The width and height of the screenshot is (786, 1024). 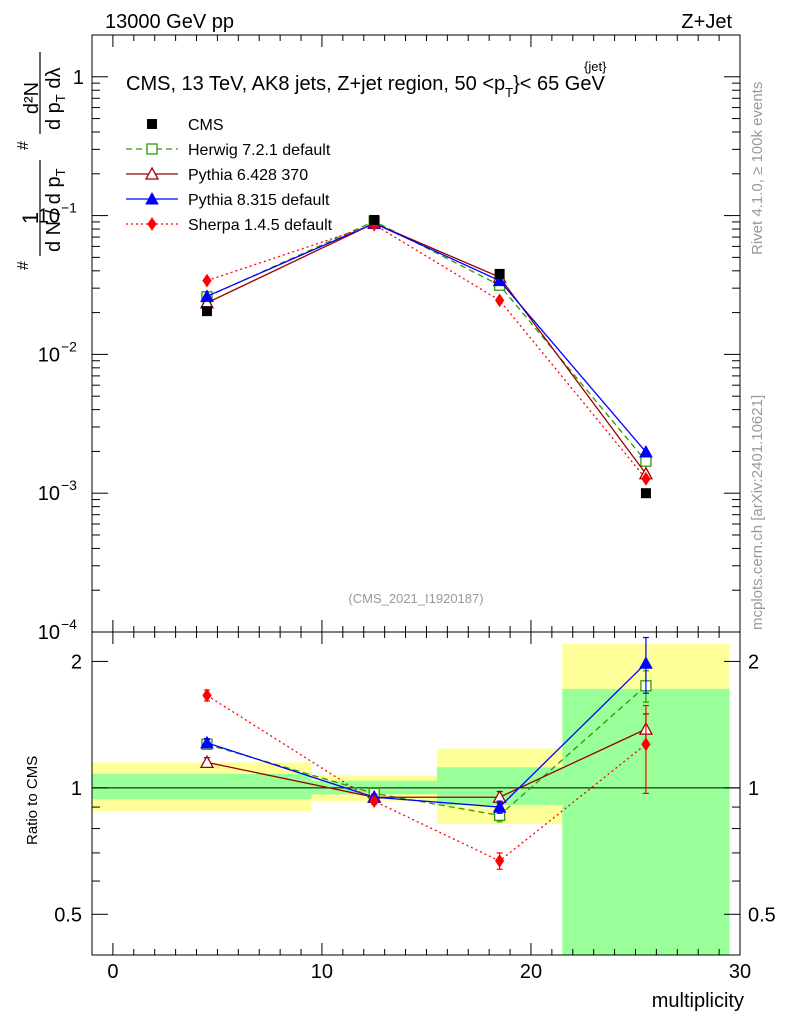 What do you see at coordinates (152, 124) in the screenshot?
I see `legend-marker-cms` at bounding box center [152, 124].